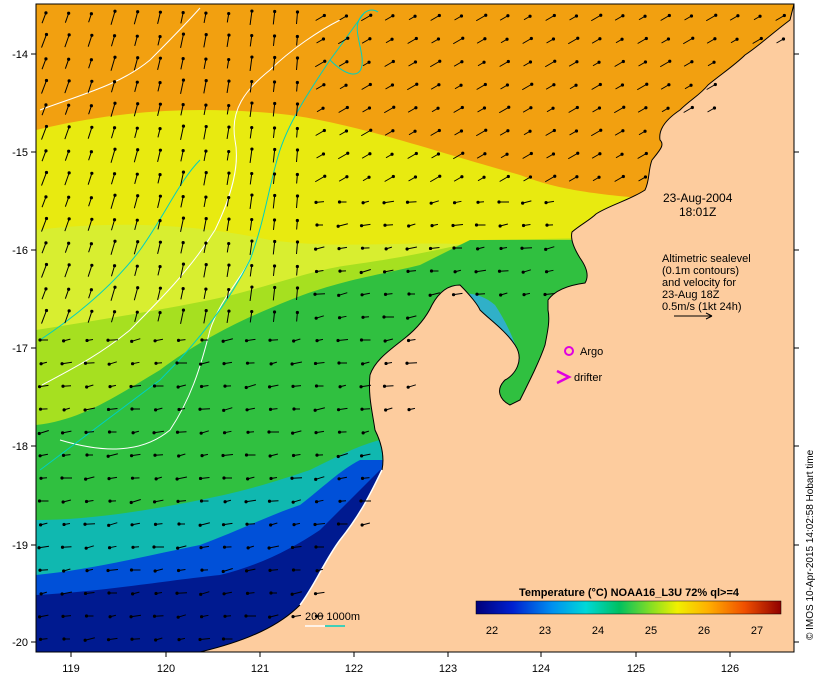  What do you see at coordinates (260, 669) in the screenshot?
I see `x-tick-label: 121` at bounding box center [260, 669].